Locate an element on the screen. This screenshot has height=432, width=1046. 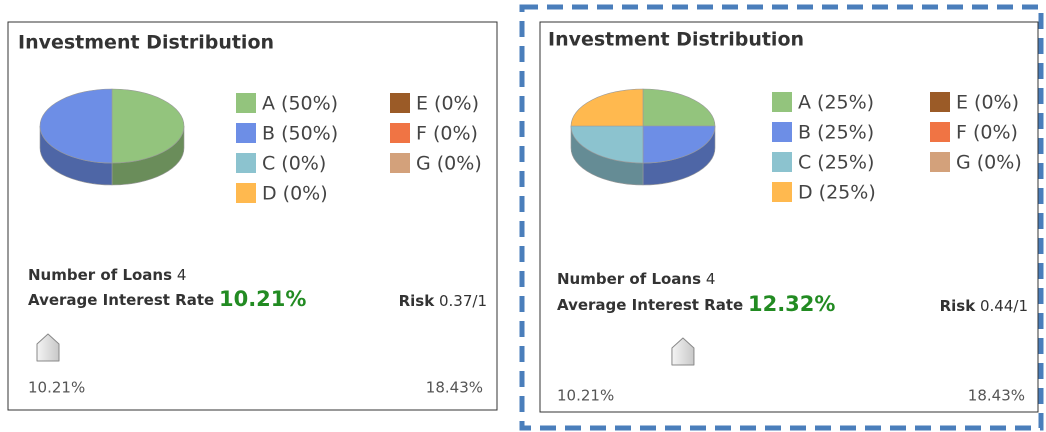
risk-stat: Risk 0.44/1 is located at coordinates (984, 306).